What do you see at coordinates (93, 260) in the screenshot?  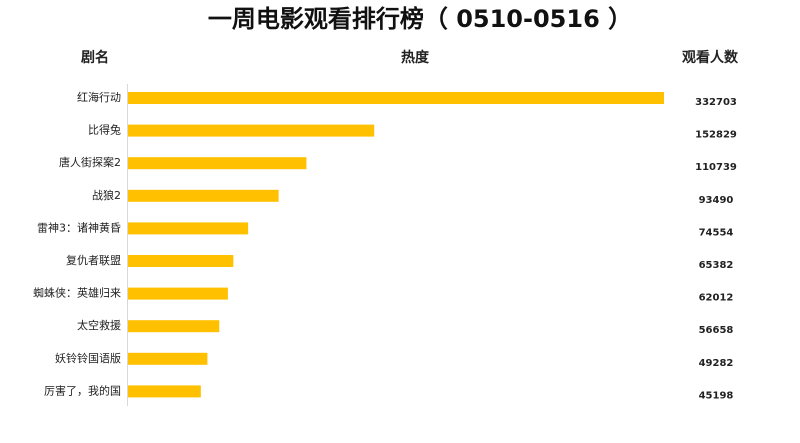 I see `category-label: 复仇者联盟` at bounding box center [93, 260].